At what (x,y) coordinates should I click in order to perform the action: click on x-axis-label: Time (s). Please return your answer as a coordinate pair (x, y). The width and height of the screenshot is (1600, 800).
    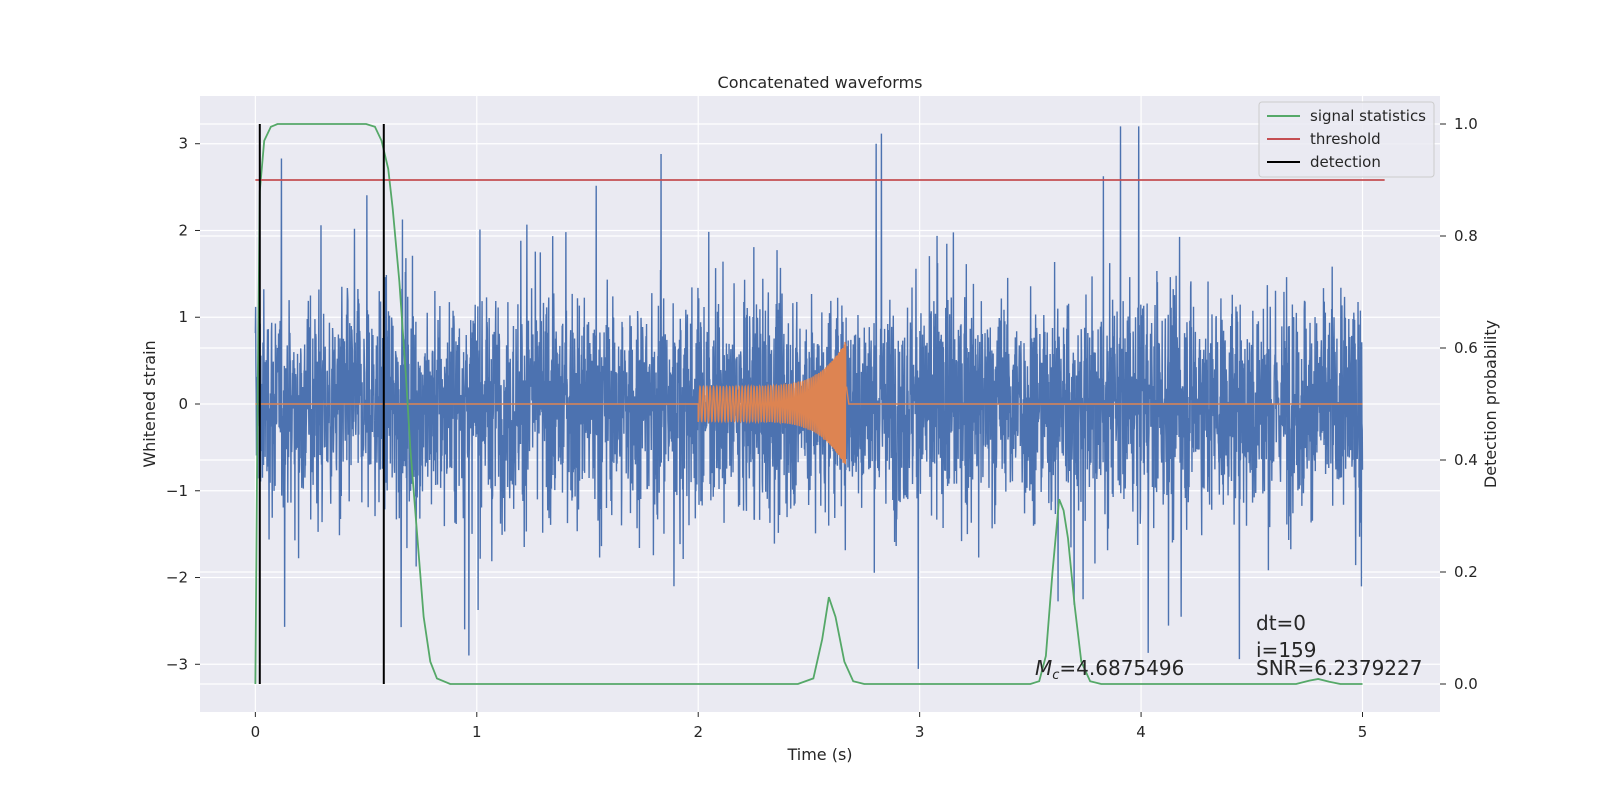
    Looking at the image, I should click on (819, 754).